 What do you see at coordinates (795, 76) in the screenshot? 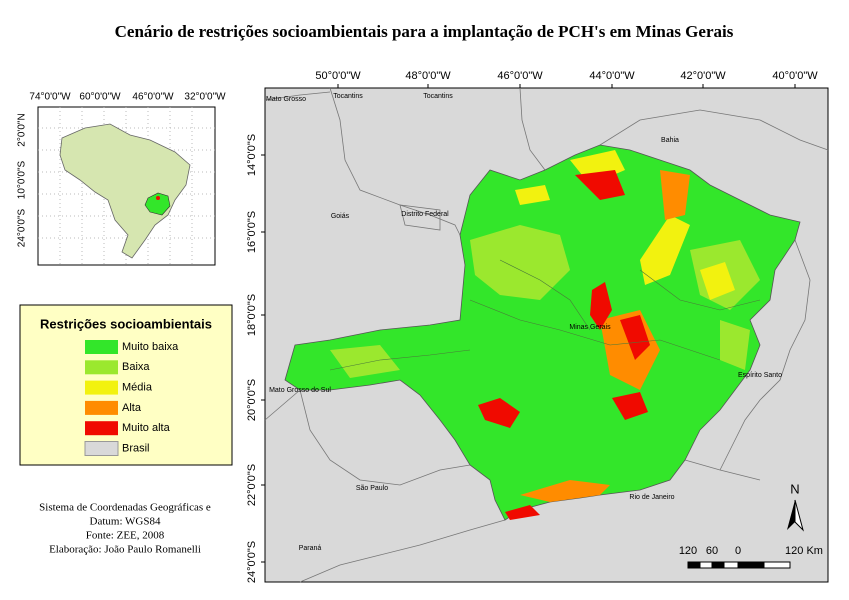
I see `lon-label: 40°0'0"W` at bounding box center [795, 76].